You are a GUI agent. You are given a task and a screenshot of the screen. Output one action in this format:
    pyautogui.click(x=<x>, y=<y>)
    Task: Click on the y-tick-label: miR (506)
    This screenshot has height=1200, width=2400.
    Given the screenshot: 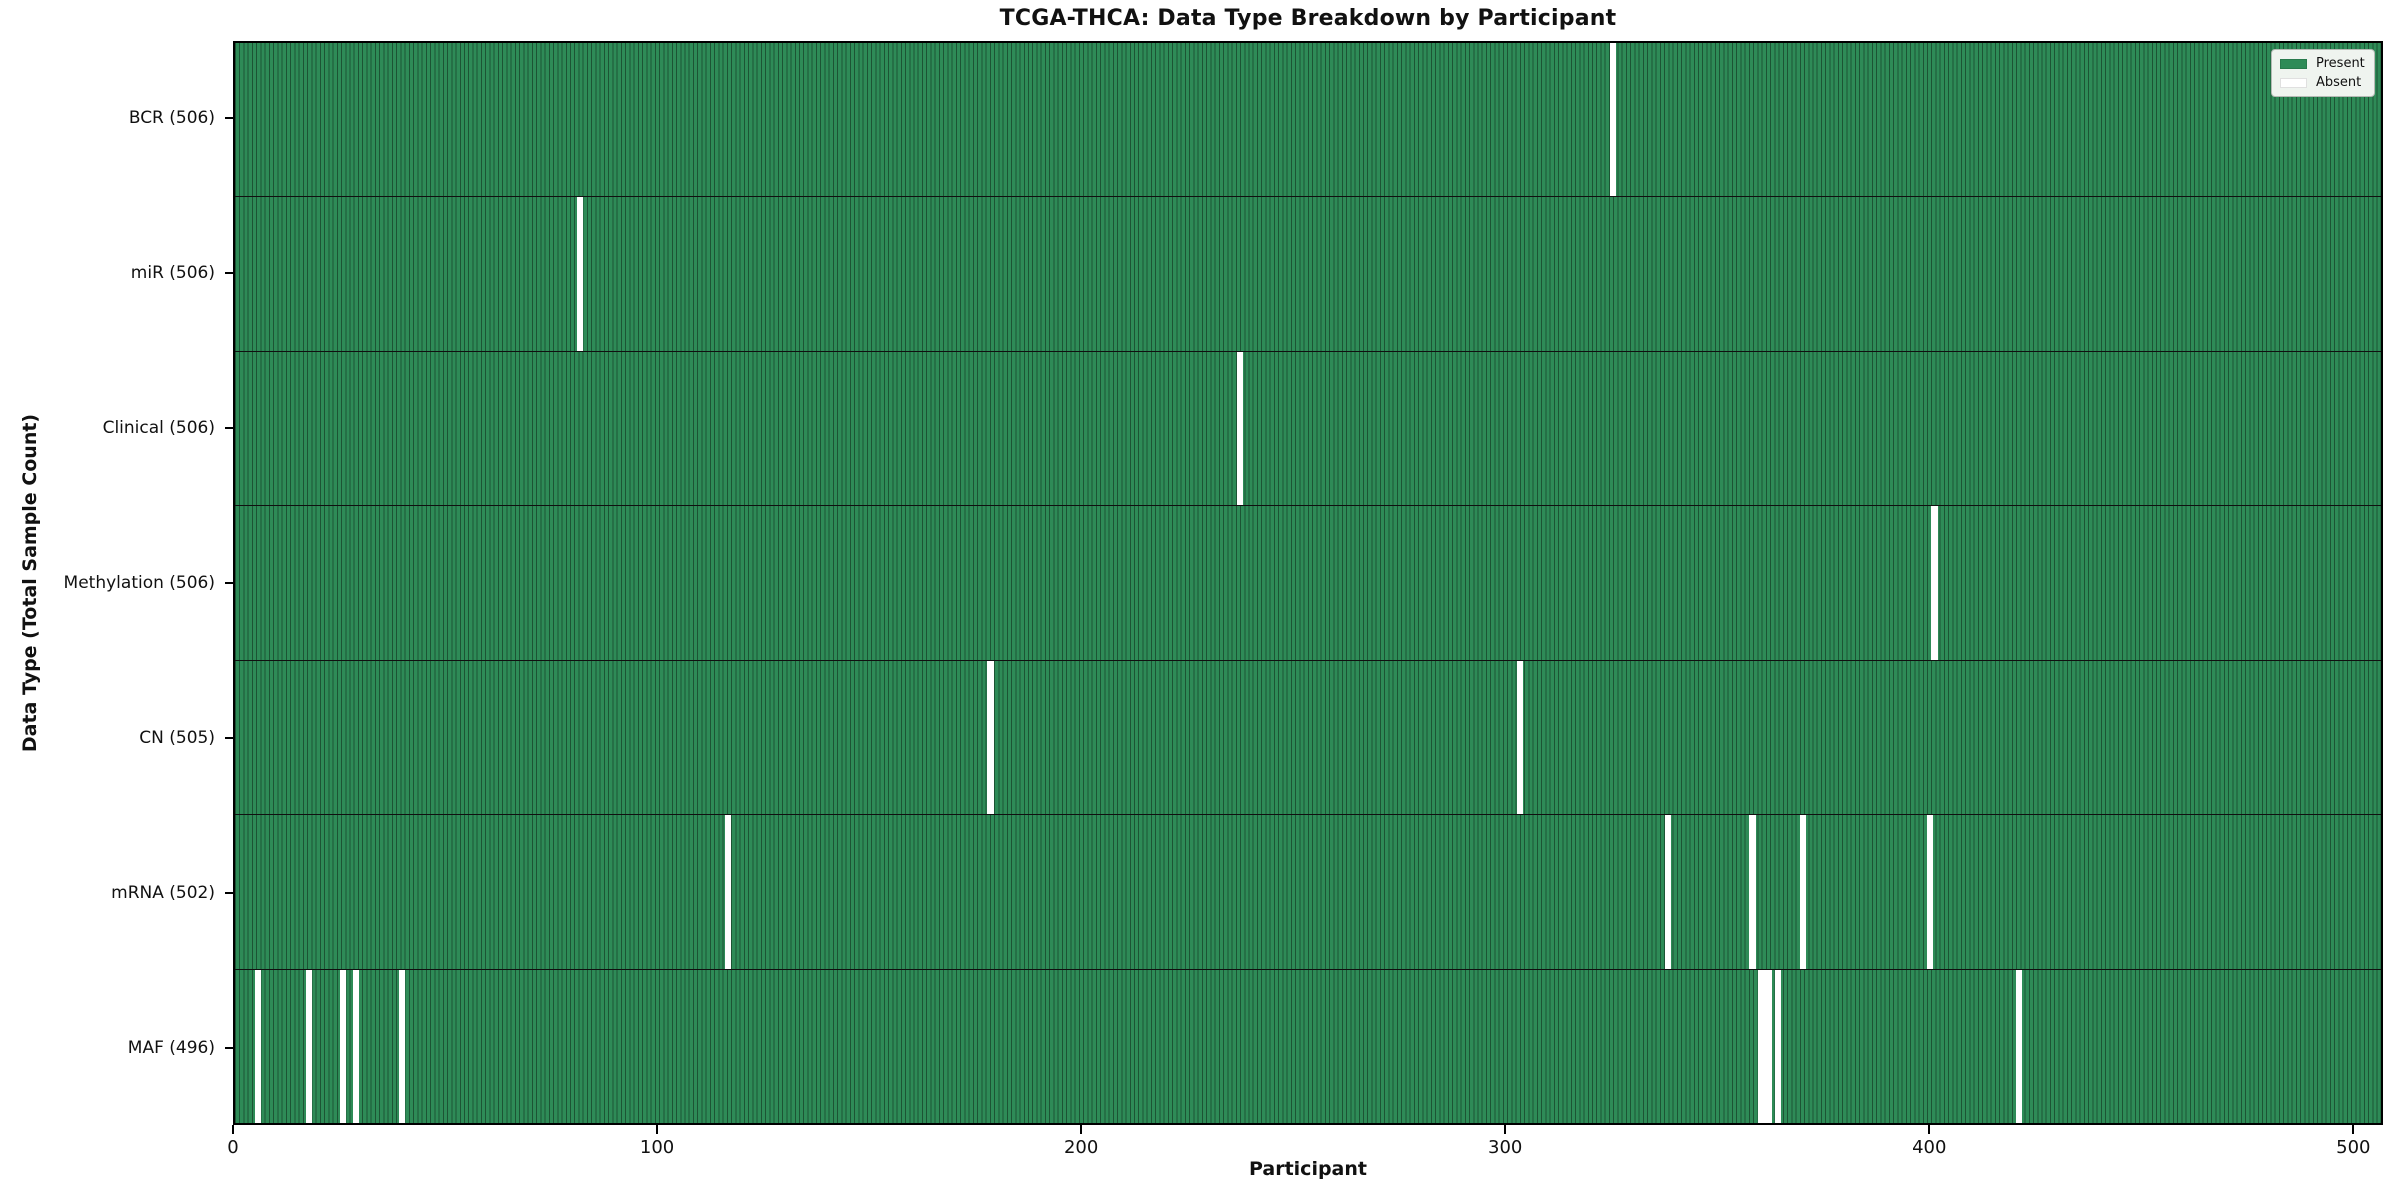 What is the action you would take?
    pyautogui.click(x=172, y=273)
    